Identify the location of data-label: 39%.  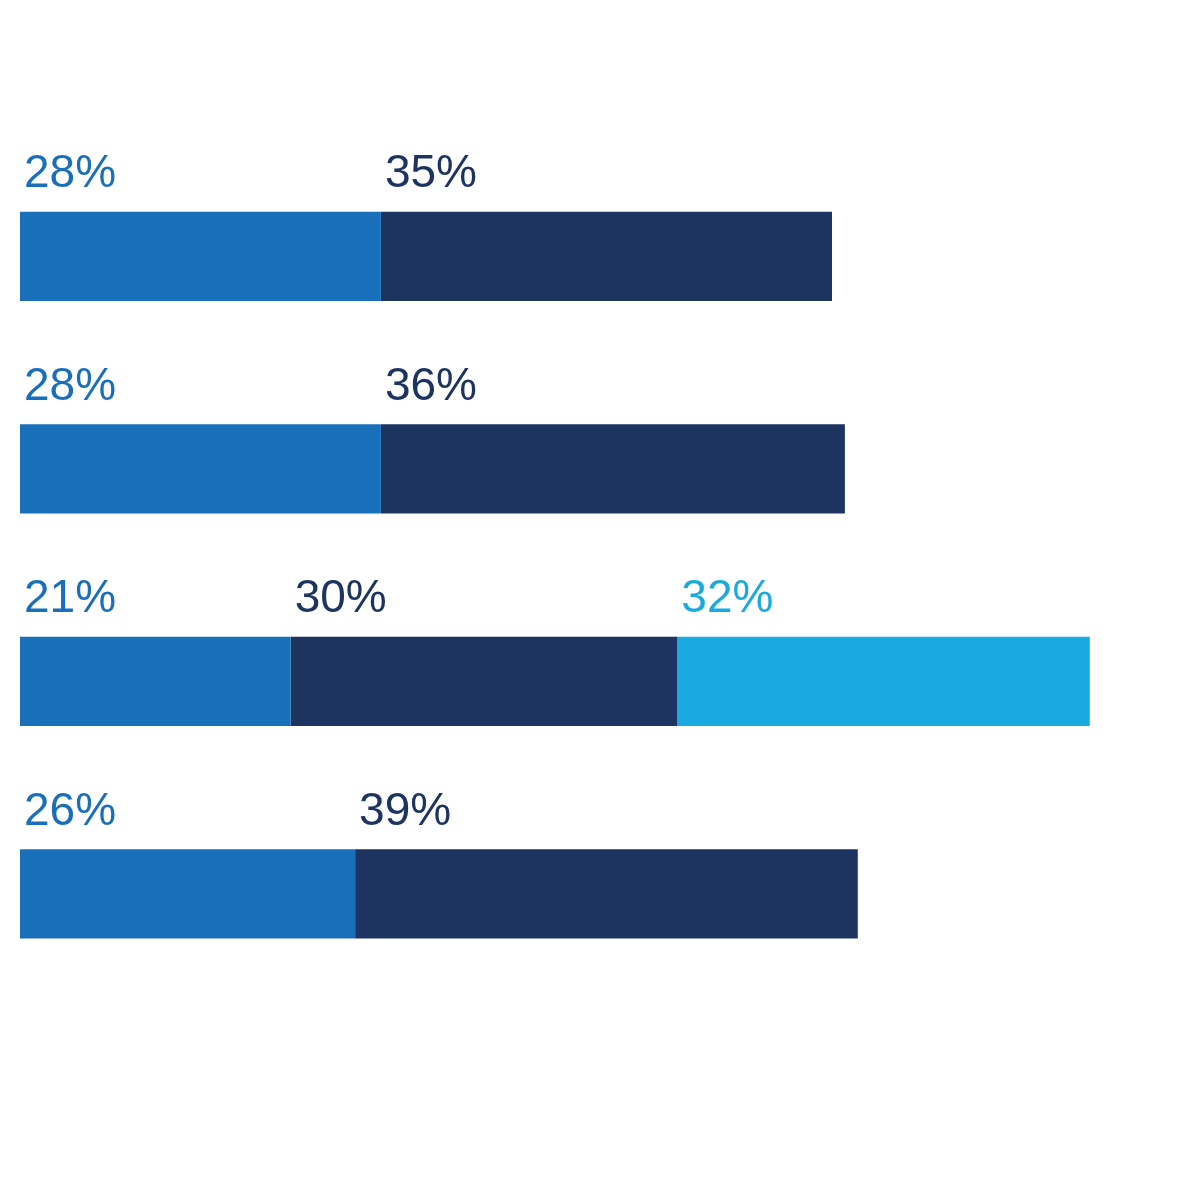
(405, 808).